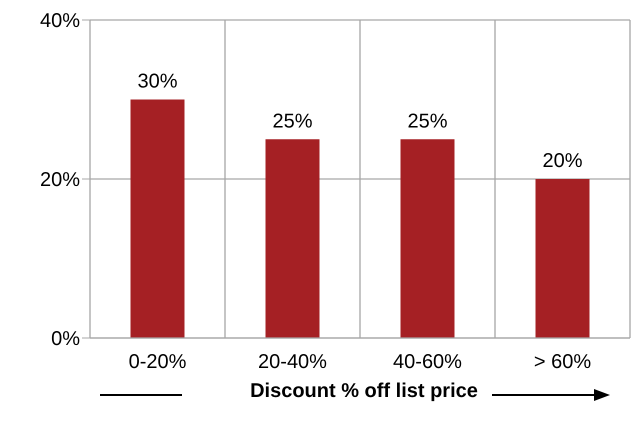 The image size is (638, 440). I want to click on x-tick-label: 20-40%, so click(293, 362).